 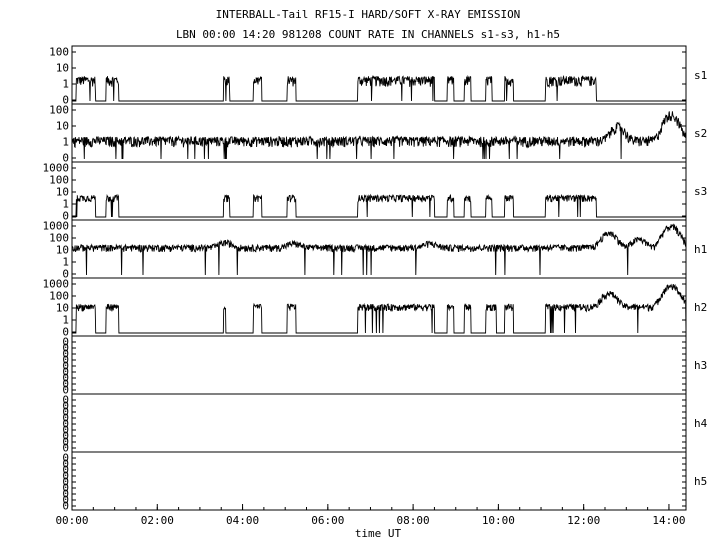 What do you see at coordinates (62, 126) in the screenshot?
I see `y-tick-label-s2: 10` at bounding box center [62, 126].